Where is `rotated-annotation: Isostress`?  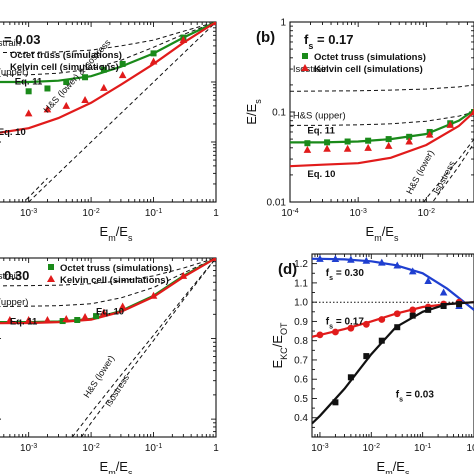 rotated-annotation: Isostress is located at coordinates (444, 177).